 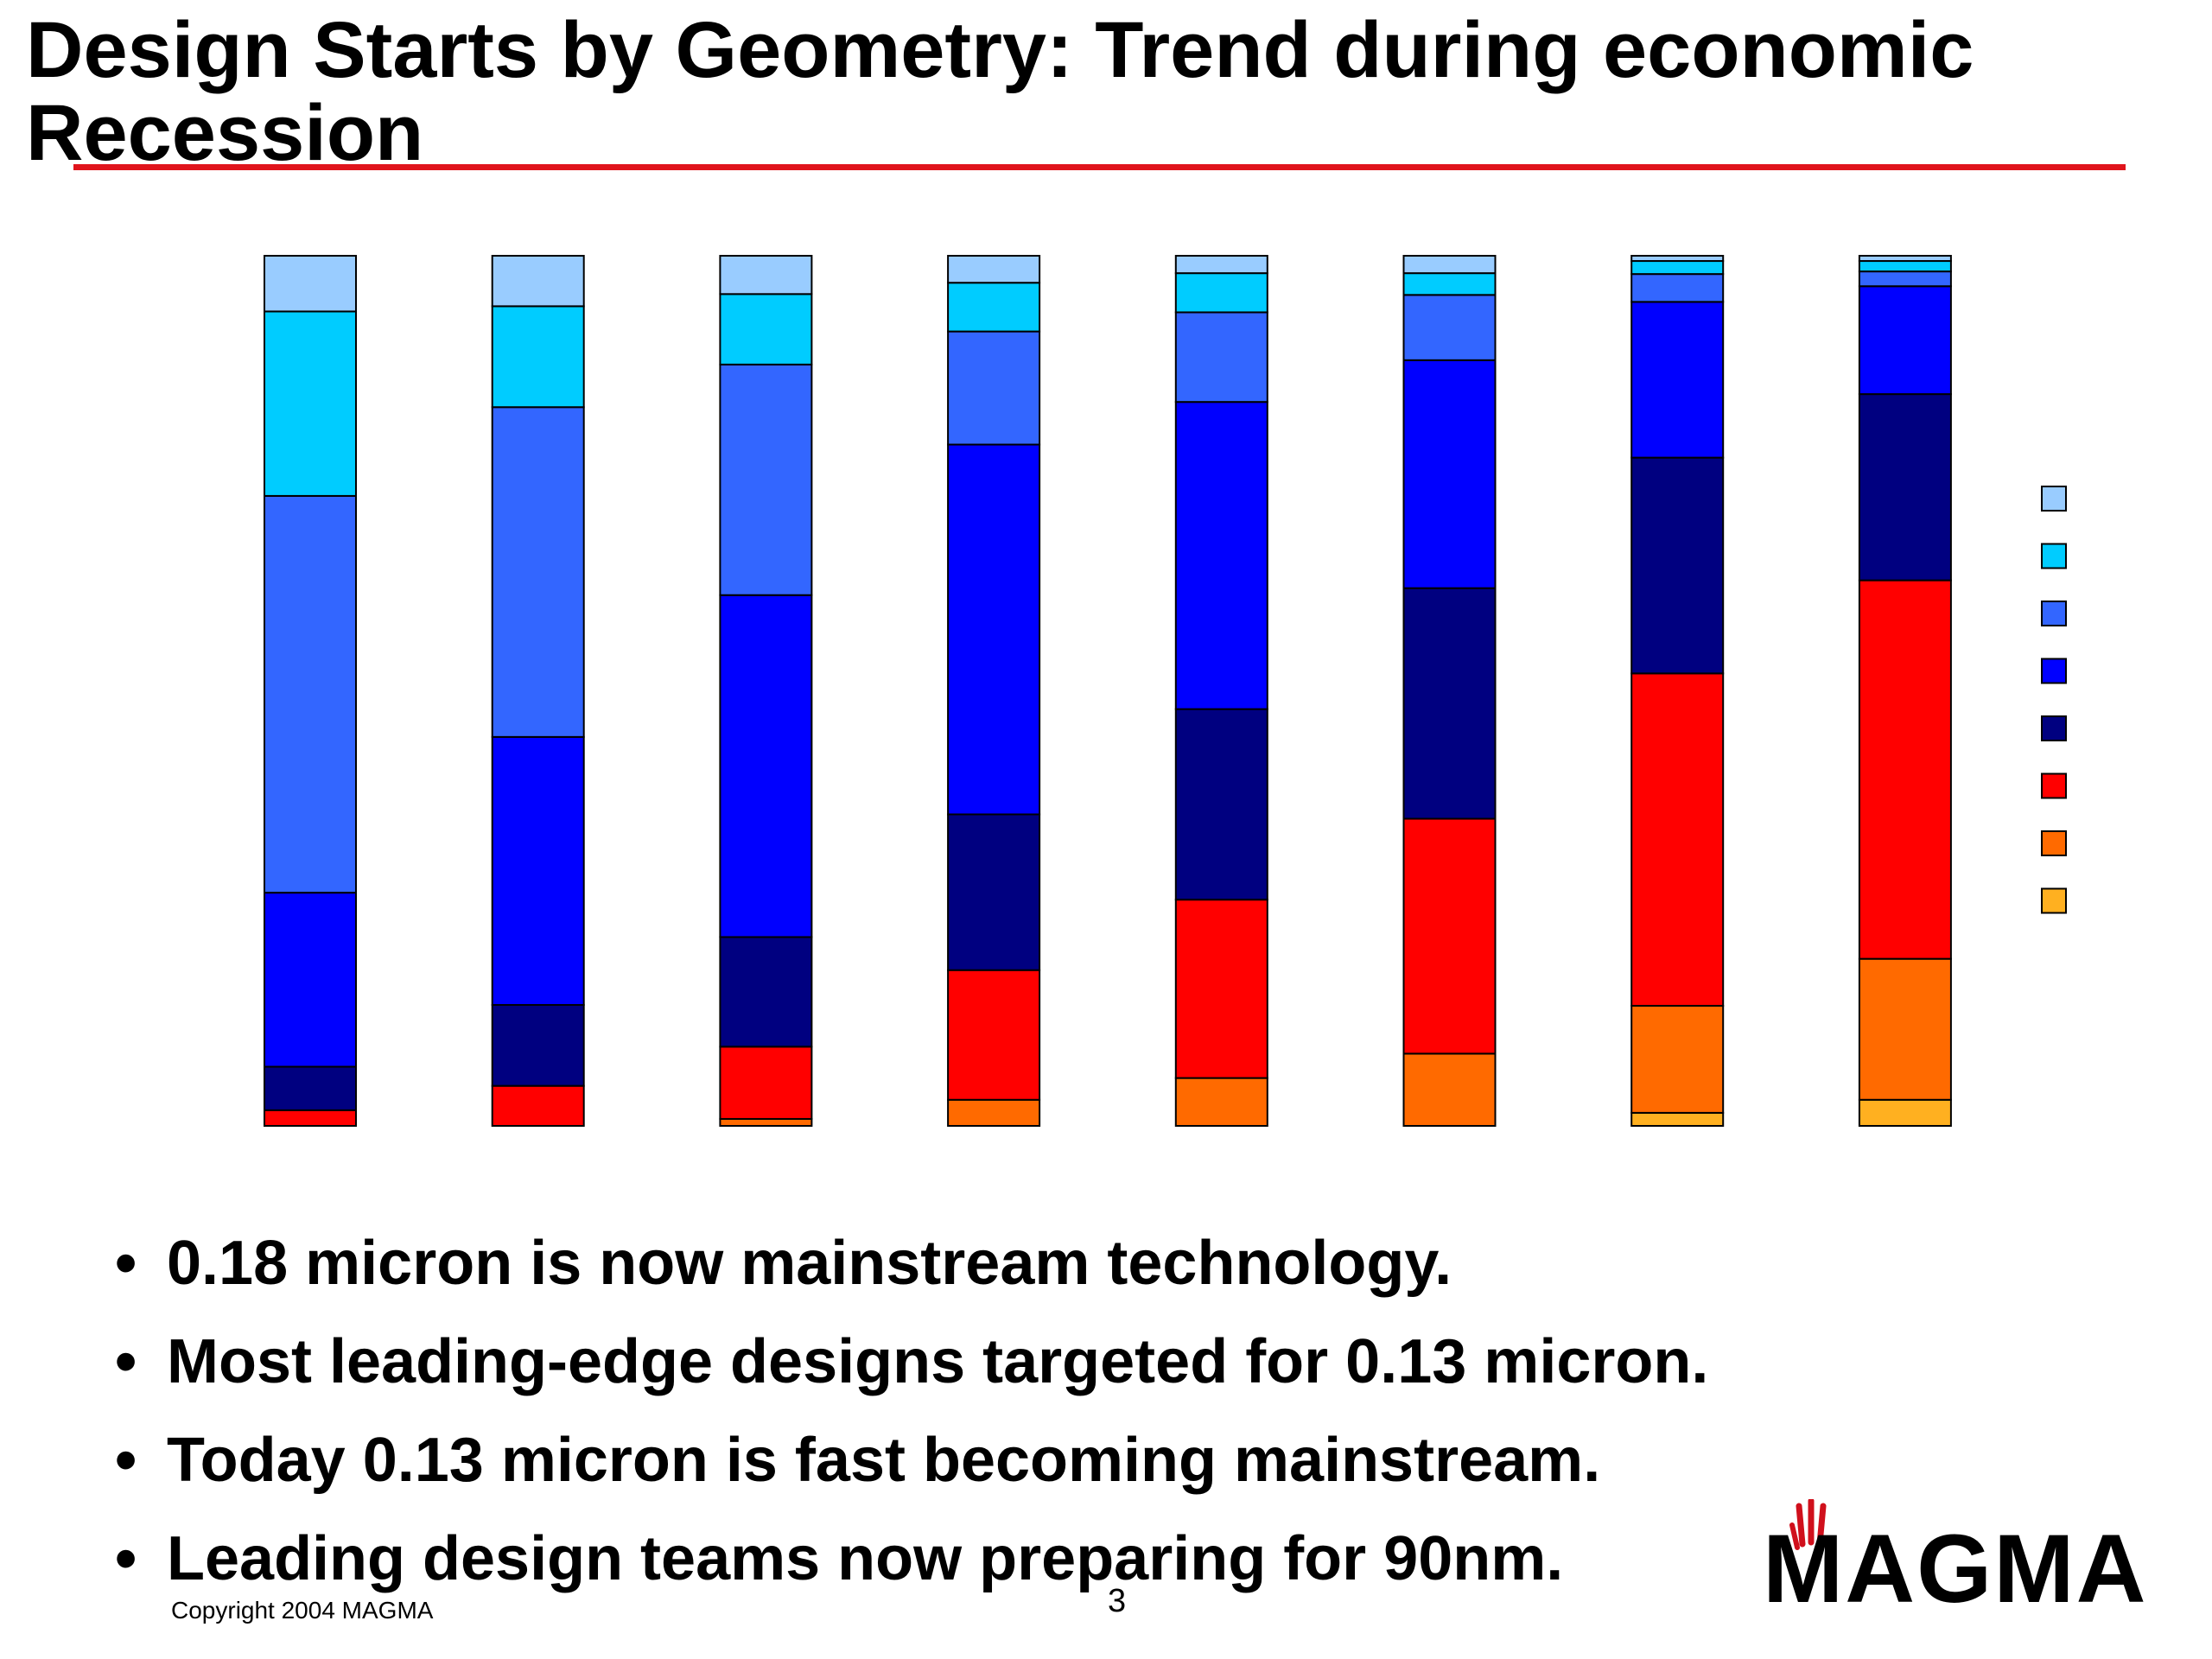 What do you see at coordinates (1955, 1569) in the screenshot?
I see `magma-logo-text: MAGMA` at bounding box center [1955, 1569].